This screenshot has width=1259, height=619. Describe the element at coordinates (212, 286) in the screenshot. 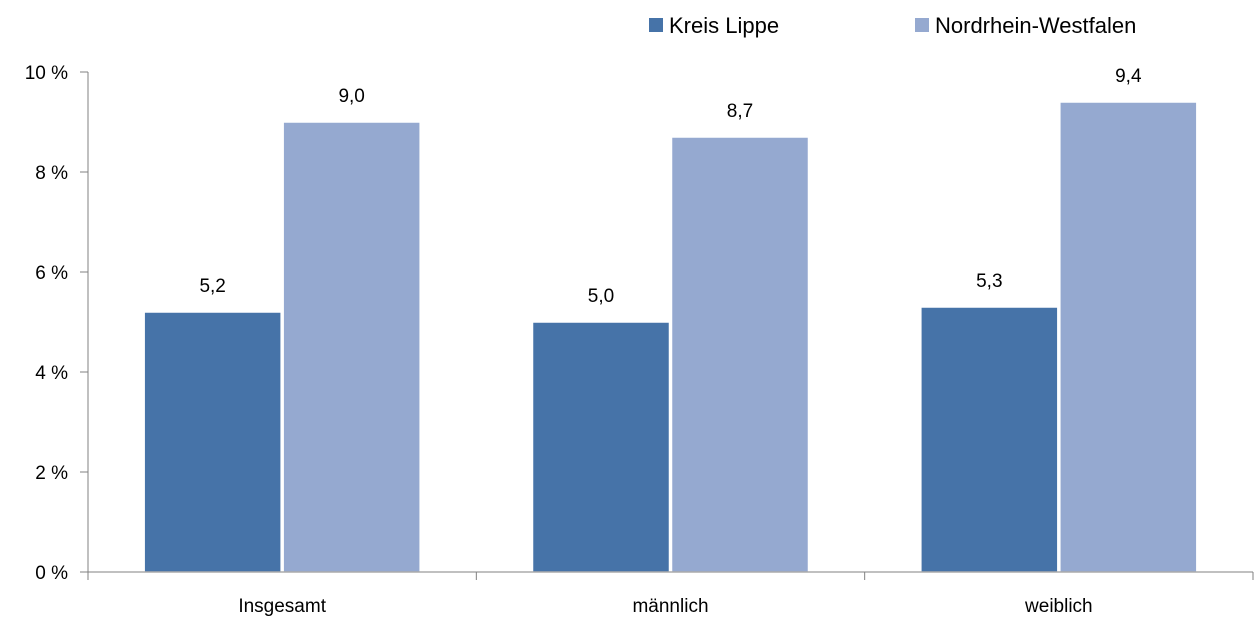

I see `data-label: 5,2` at that location.